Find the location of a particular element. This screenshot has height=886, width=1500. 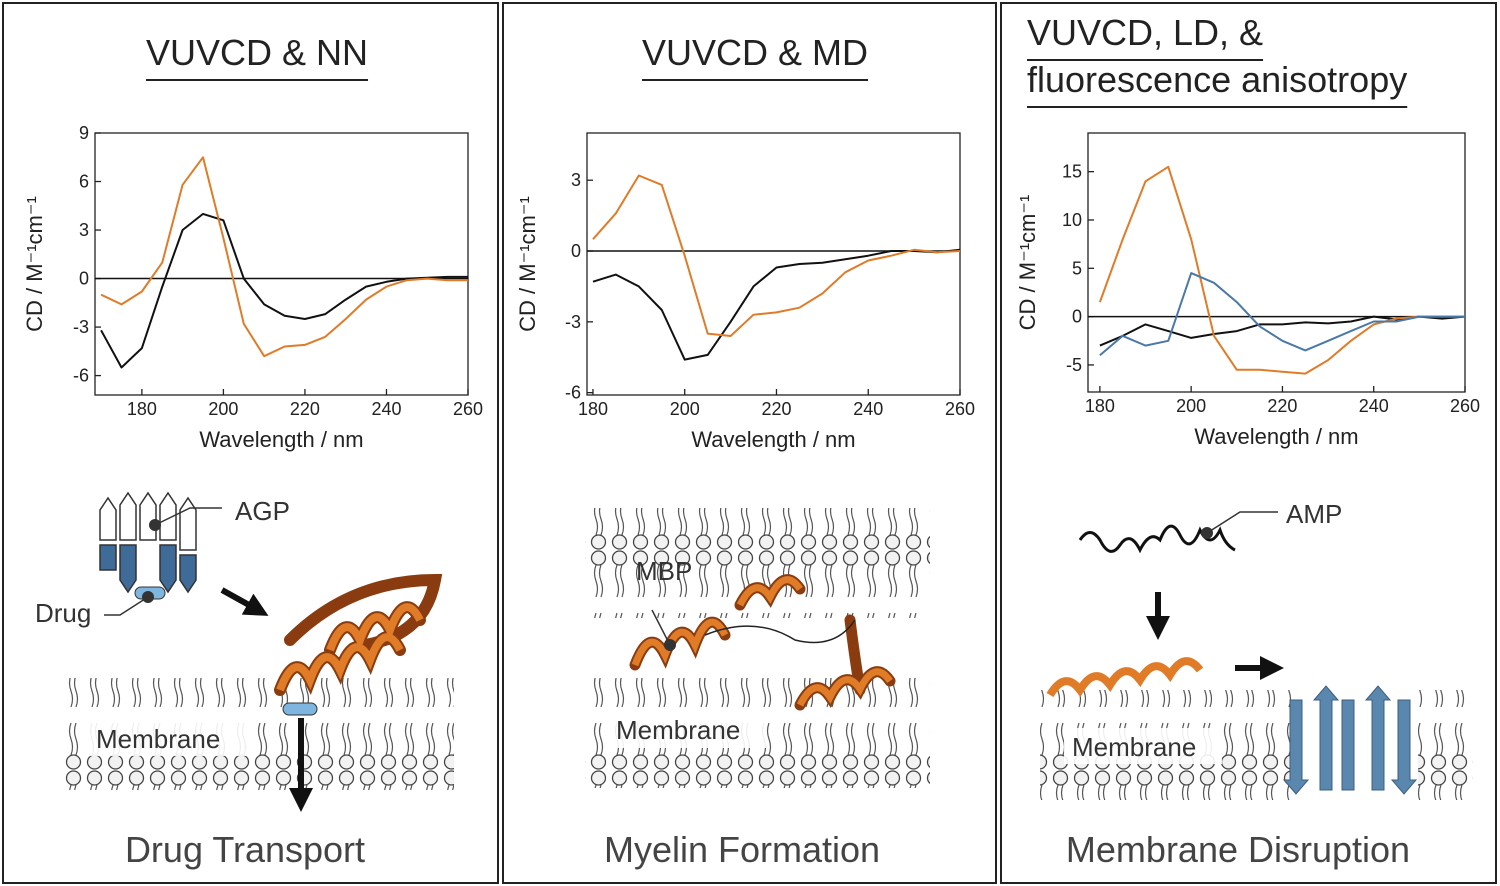

y-tick-label: 10 is located at coordinates (1072, 220).